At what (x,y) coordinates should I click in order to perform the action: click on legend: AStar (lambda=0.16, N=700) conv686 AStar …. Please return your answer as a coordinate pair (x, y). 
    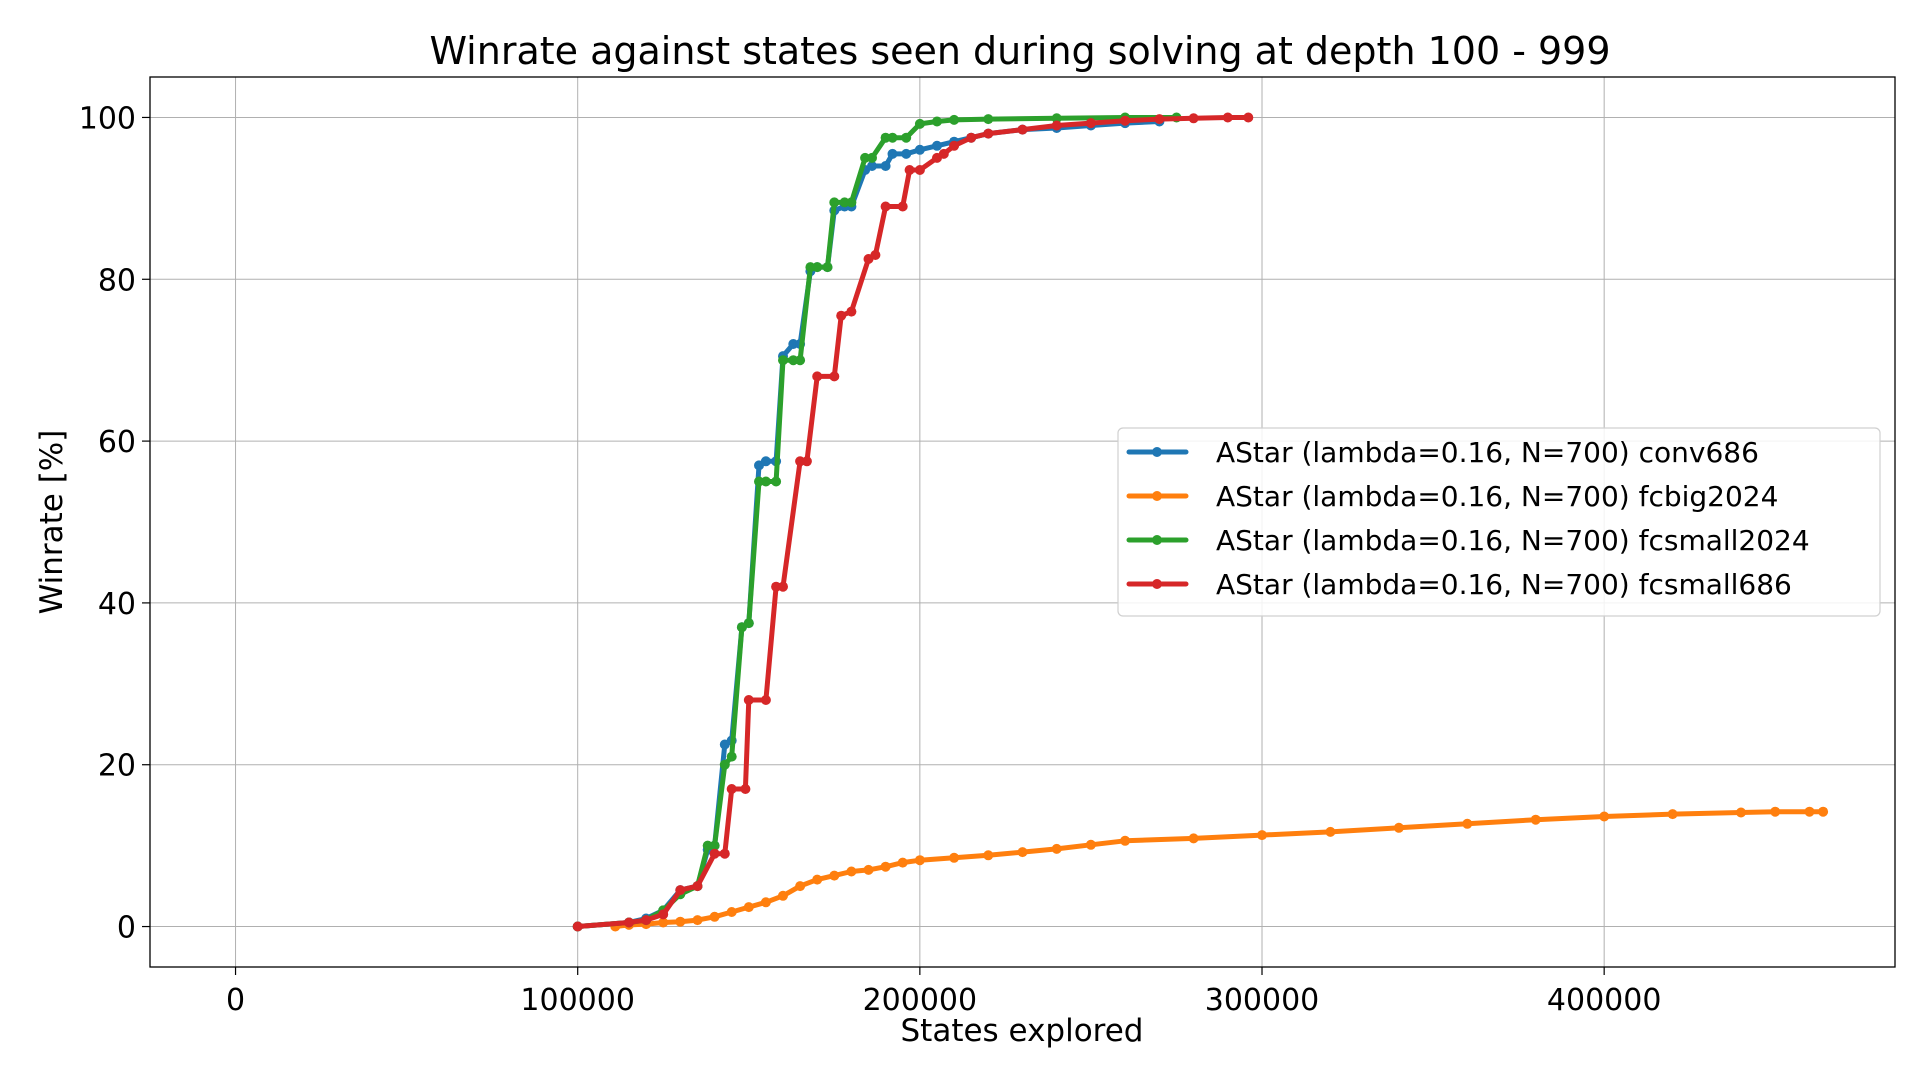
    Looking at the image, I should click on (1499, 522).